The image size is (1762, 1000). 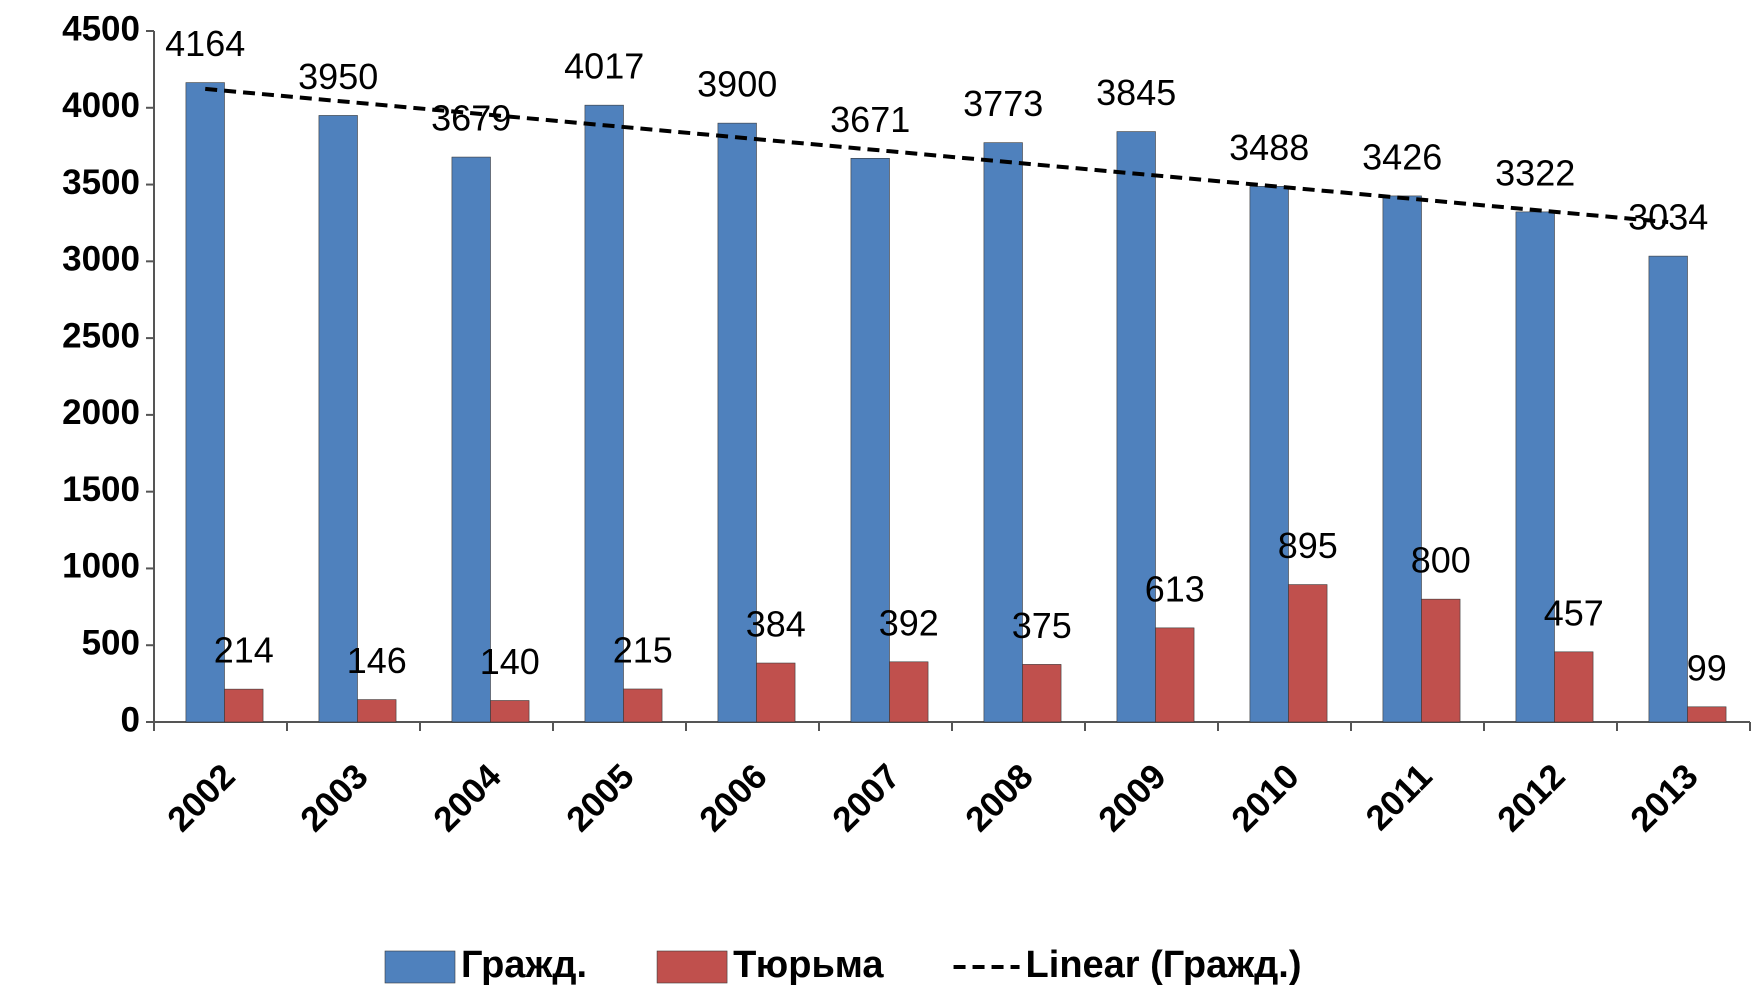 What do you see at coordinates (244, 650) in the screenshot?
I see `data-label: 214` at bounding box center [244, 650].